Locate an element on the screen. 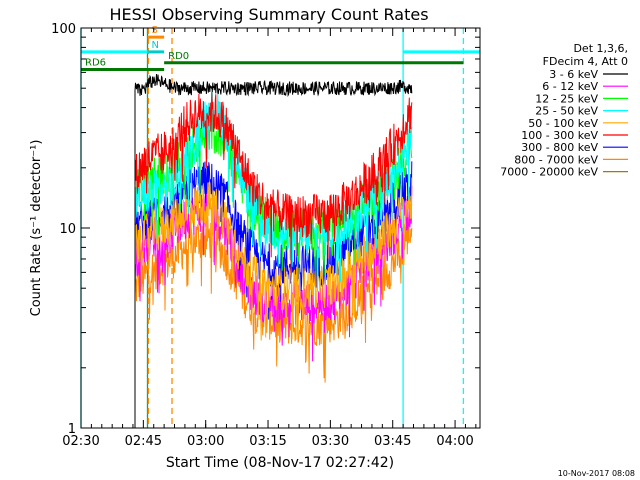 The height and width of the screenshot is (480, 640). legend-entry-label: 50 - 100 keV is located at coordinates (563, 123).